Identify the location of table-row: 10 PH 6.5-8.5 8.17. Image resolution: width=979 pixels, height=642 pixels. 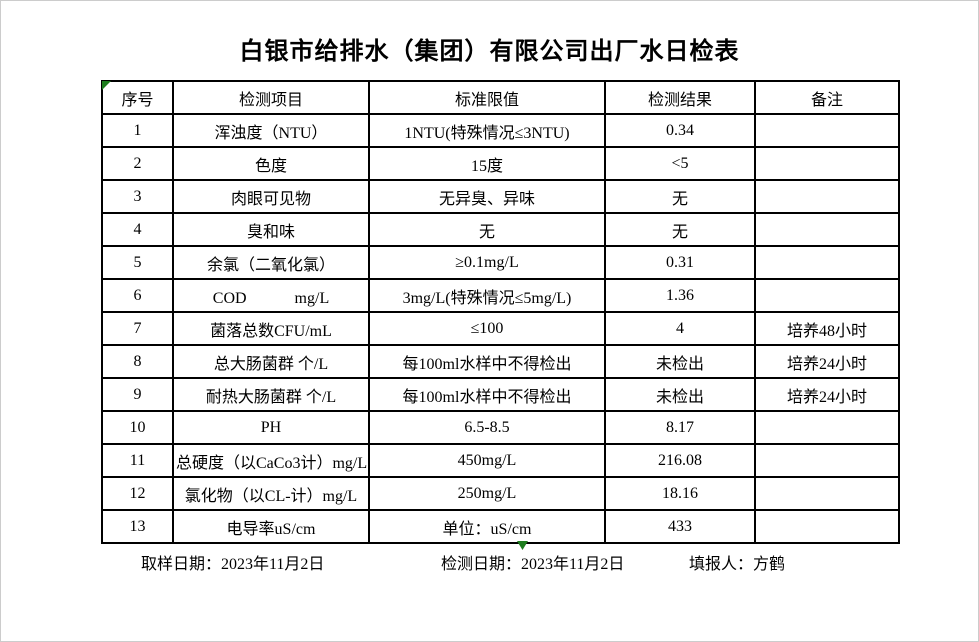
(500, 427).